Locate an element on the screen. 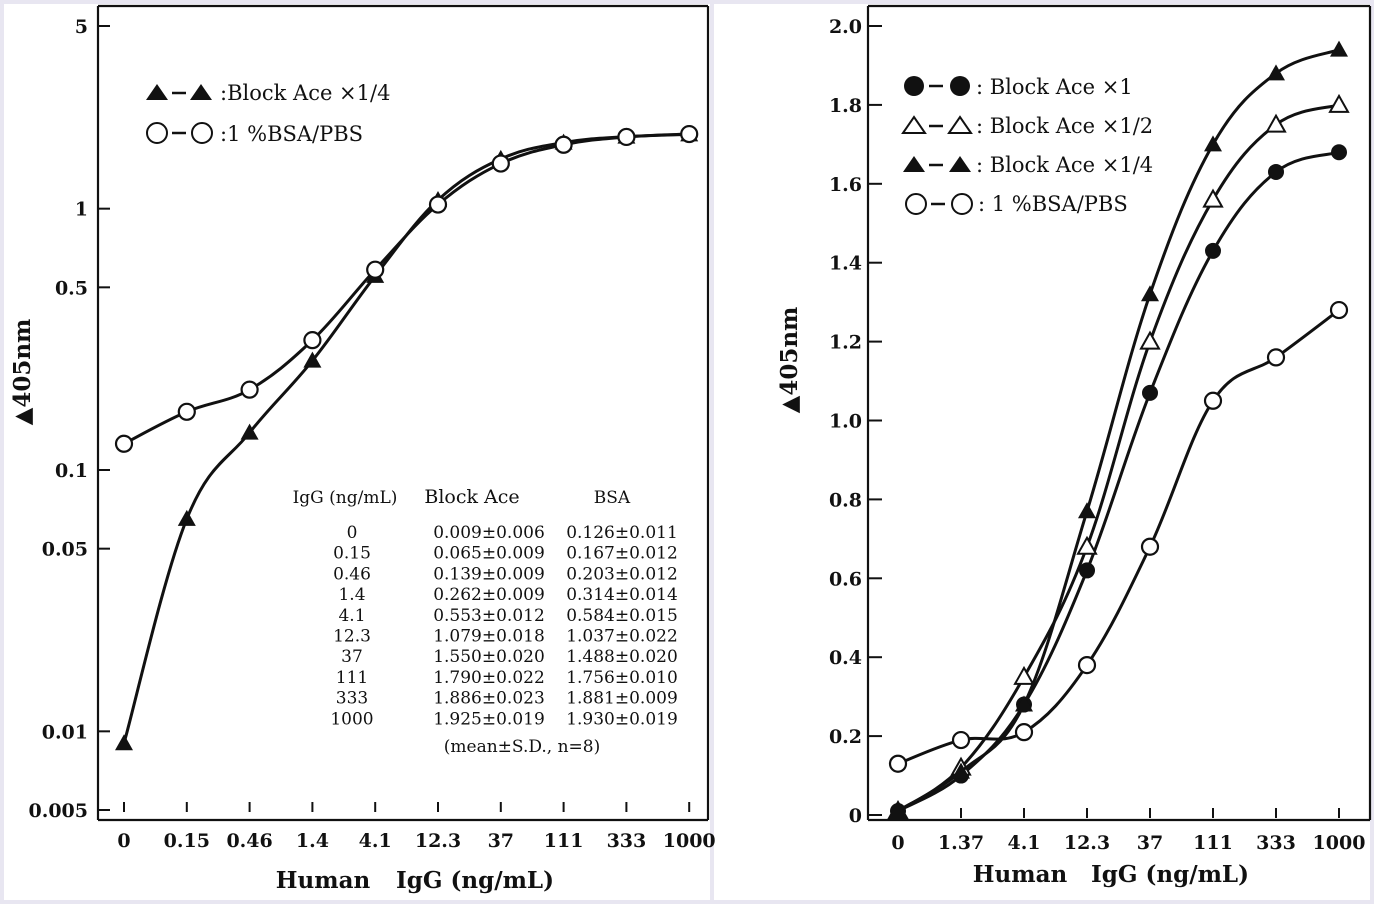  left-y-tick-label: 5 is located at coordinates (81, 27).